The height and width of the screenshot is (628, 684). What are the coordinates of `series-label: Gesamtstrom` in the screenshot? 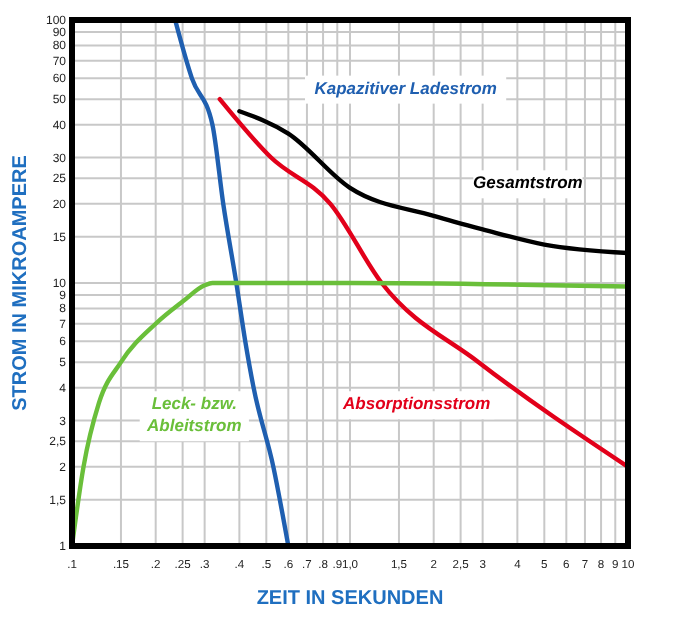 It's located at (528, 182).